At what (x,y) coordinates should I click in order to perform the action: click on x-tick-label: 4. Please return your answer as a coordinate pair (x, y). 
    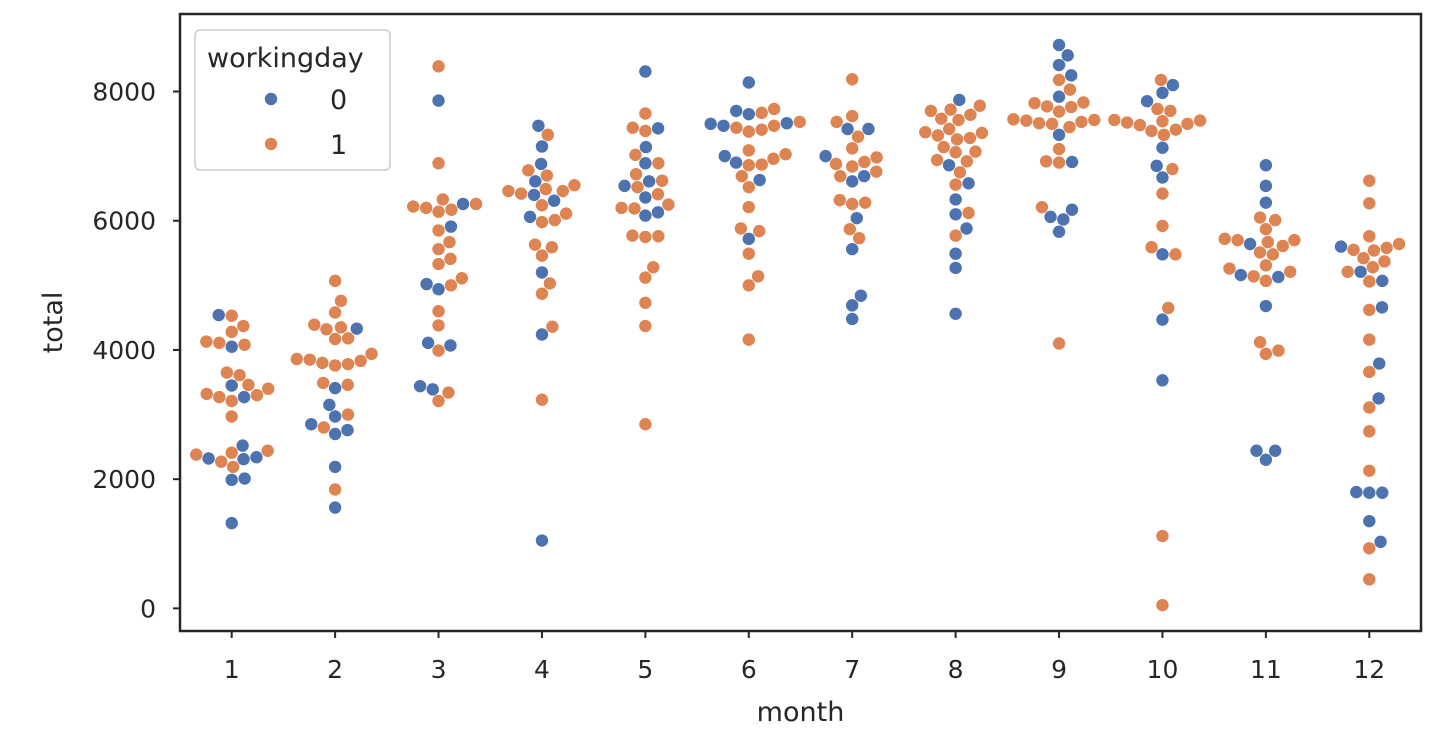
    Looking at the image, I should click on (542, 669).